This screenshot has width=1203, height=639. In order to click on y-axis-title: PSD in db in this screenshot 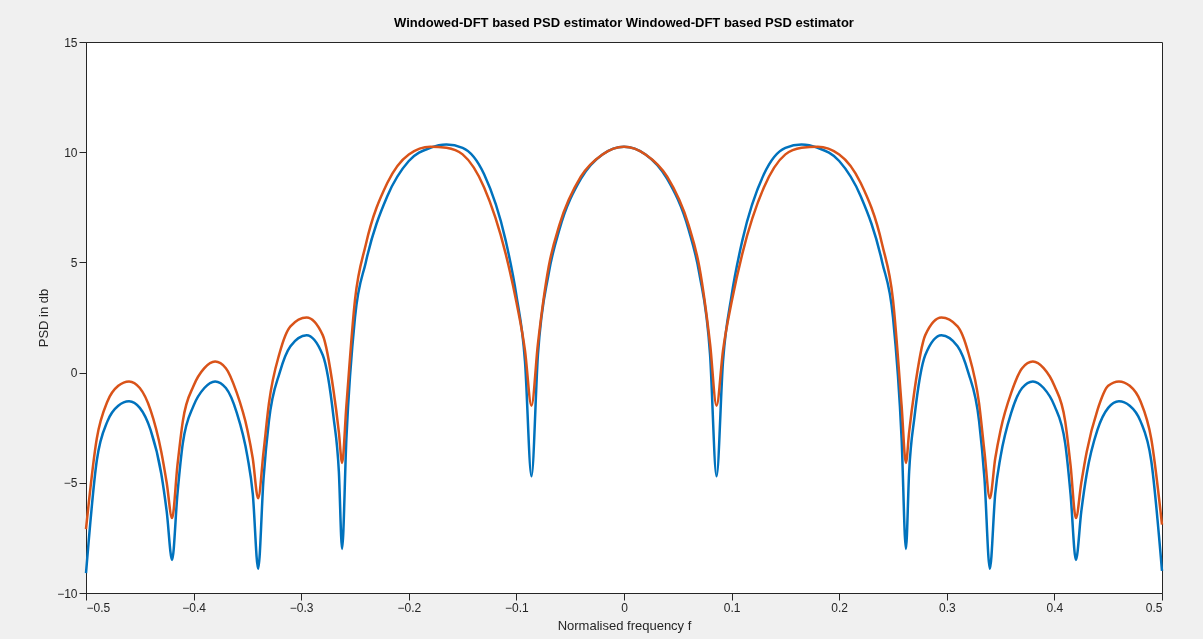, I will do `click(44, 318)`.